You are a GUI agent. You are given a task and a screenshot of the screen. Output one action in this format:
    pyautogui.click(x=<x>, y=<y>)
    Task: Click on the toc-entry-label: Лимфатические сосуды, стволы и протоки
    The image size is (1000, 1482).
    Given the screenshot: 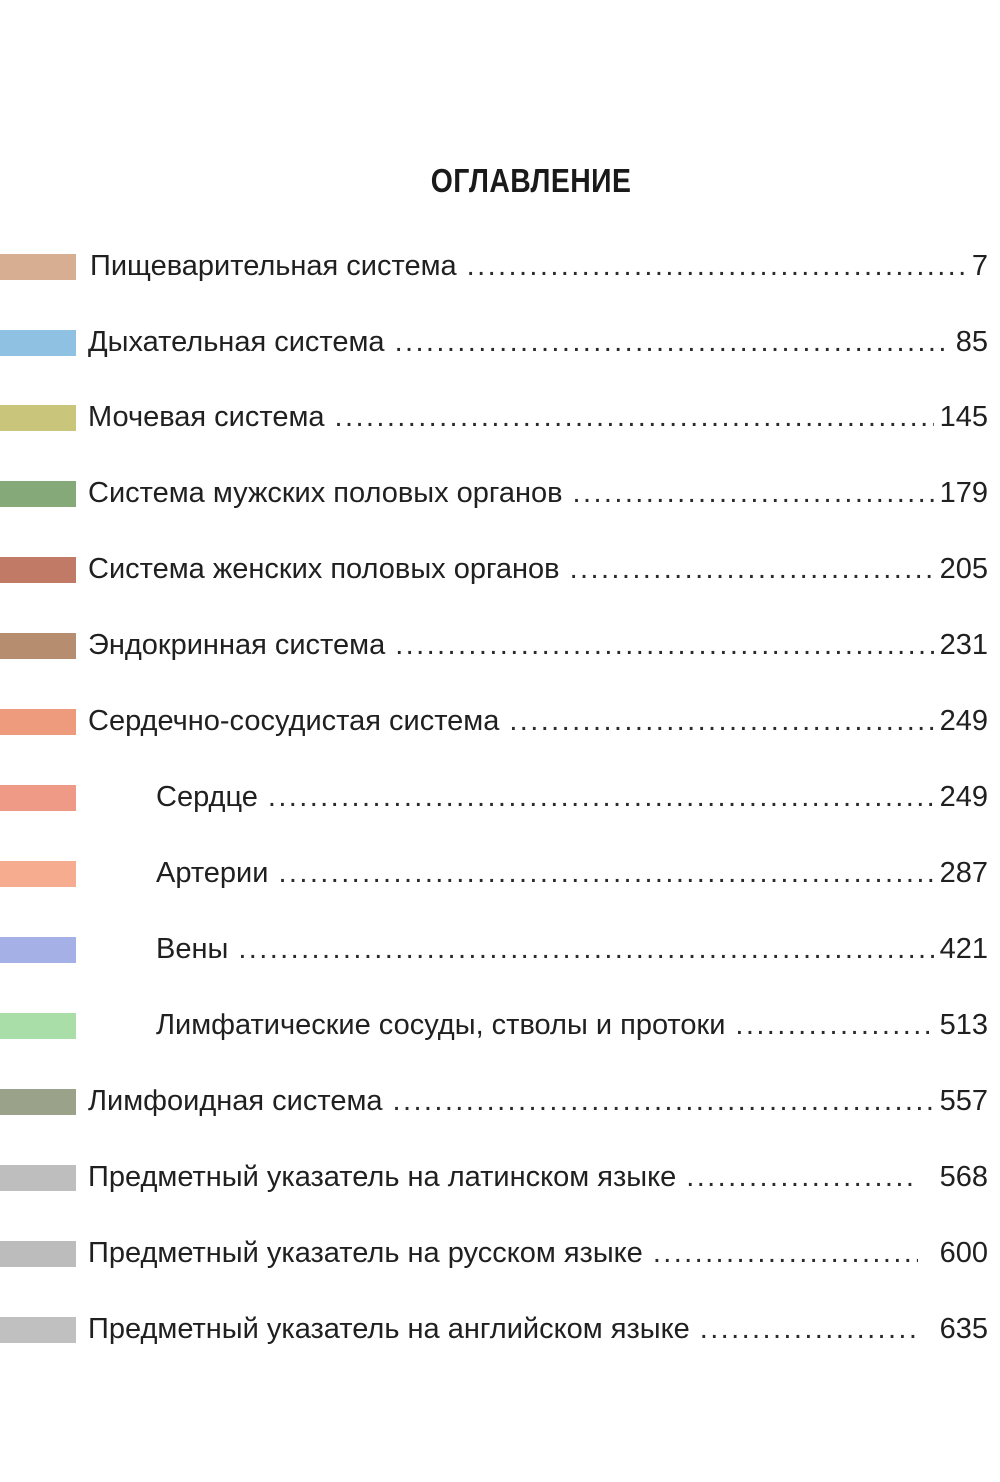 What is the action you would take?
    pyautogui.click(x=441, y=1025)
    